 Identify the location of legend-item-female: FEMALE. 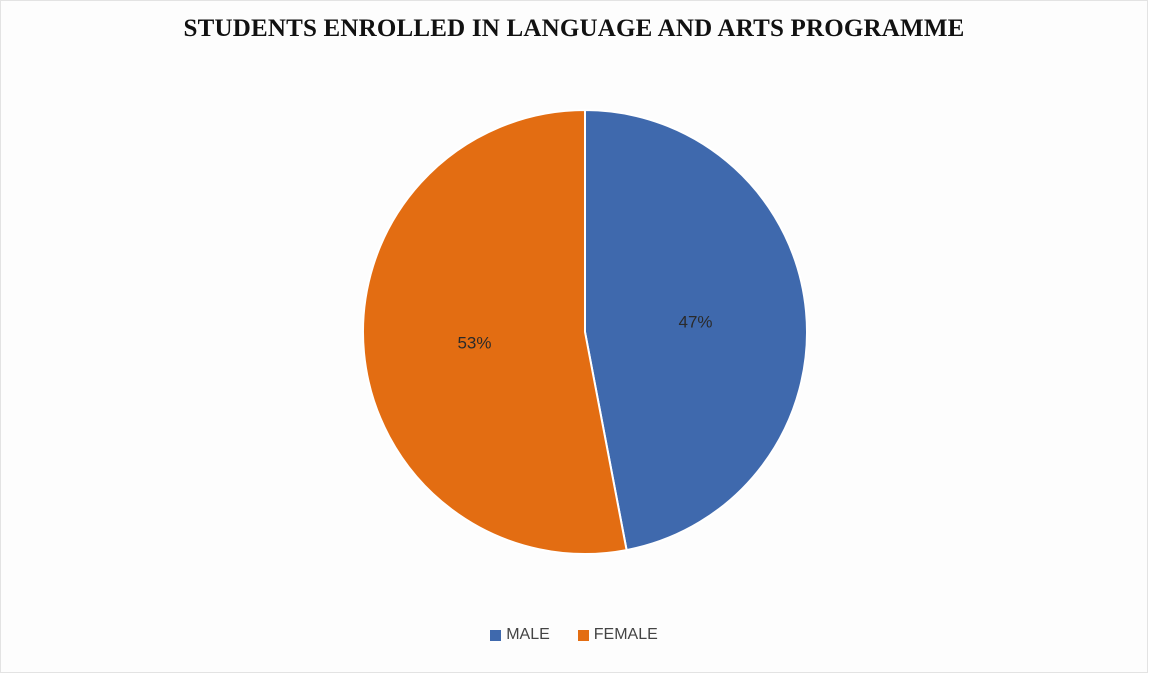
(617, 635).